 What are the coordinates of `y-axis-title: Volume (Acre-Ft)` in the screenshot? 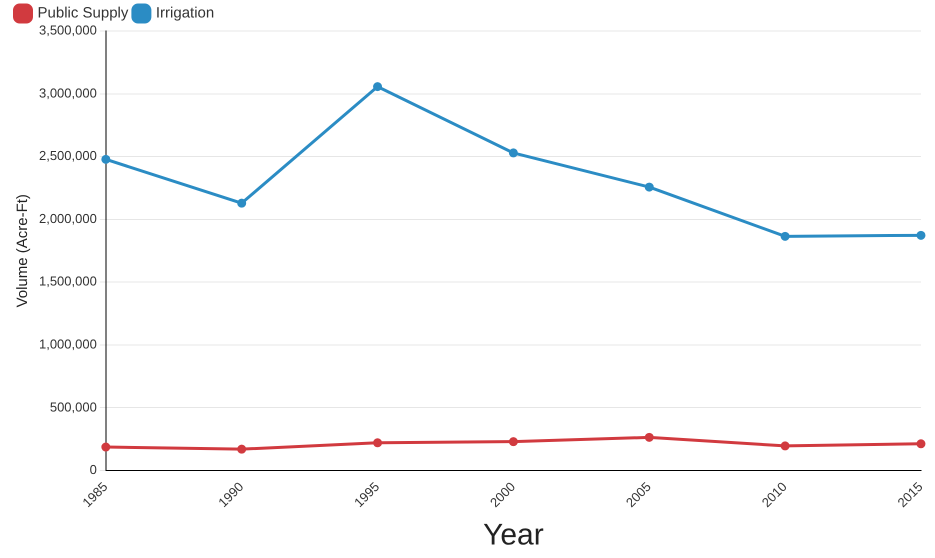 It's located at (23, 251).